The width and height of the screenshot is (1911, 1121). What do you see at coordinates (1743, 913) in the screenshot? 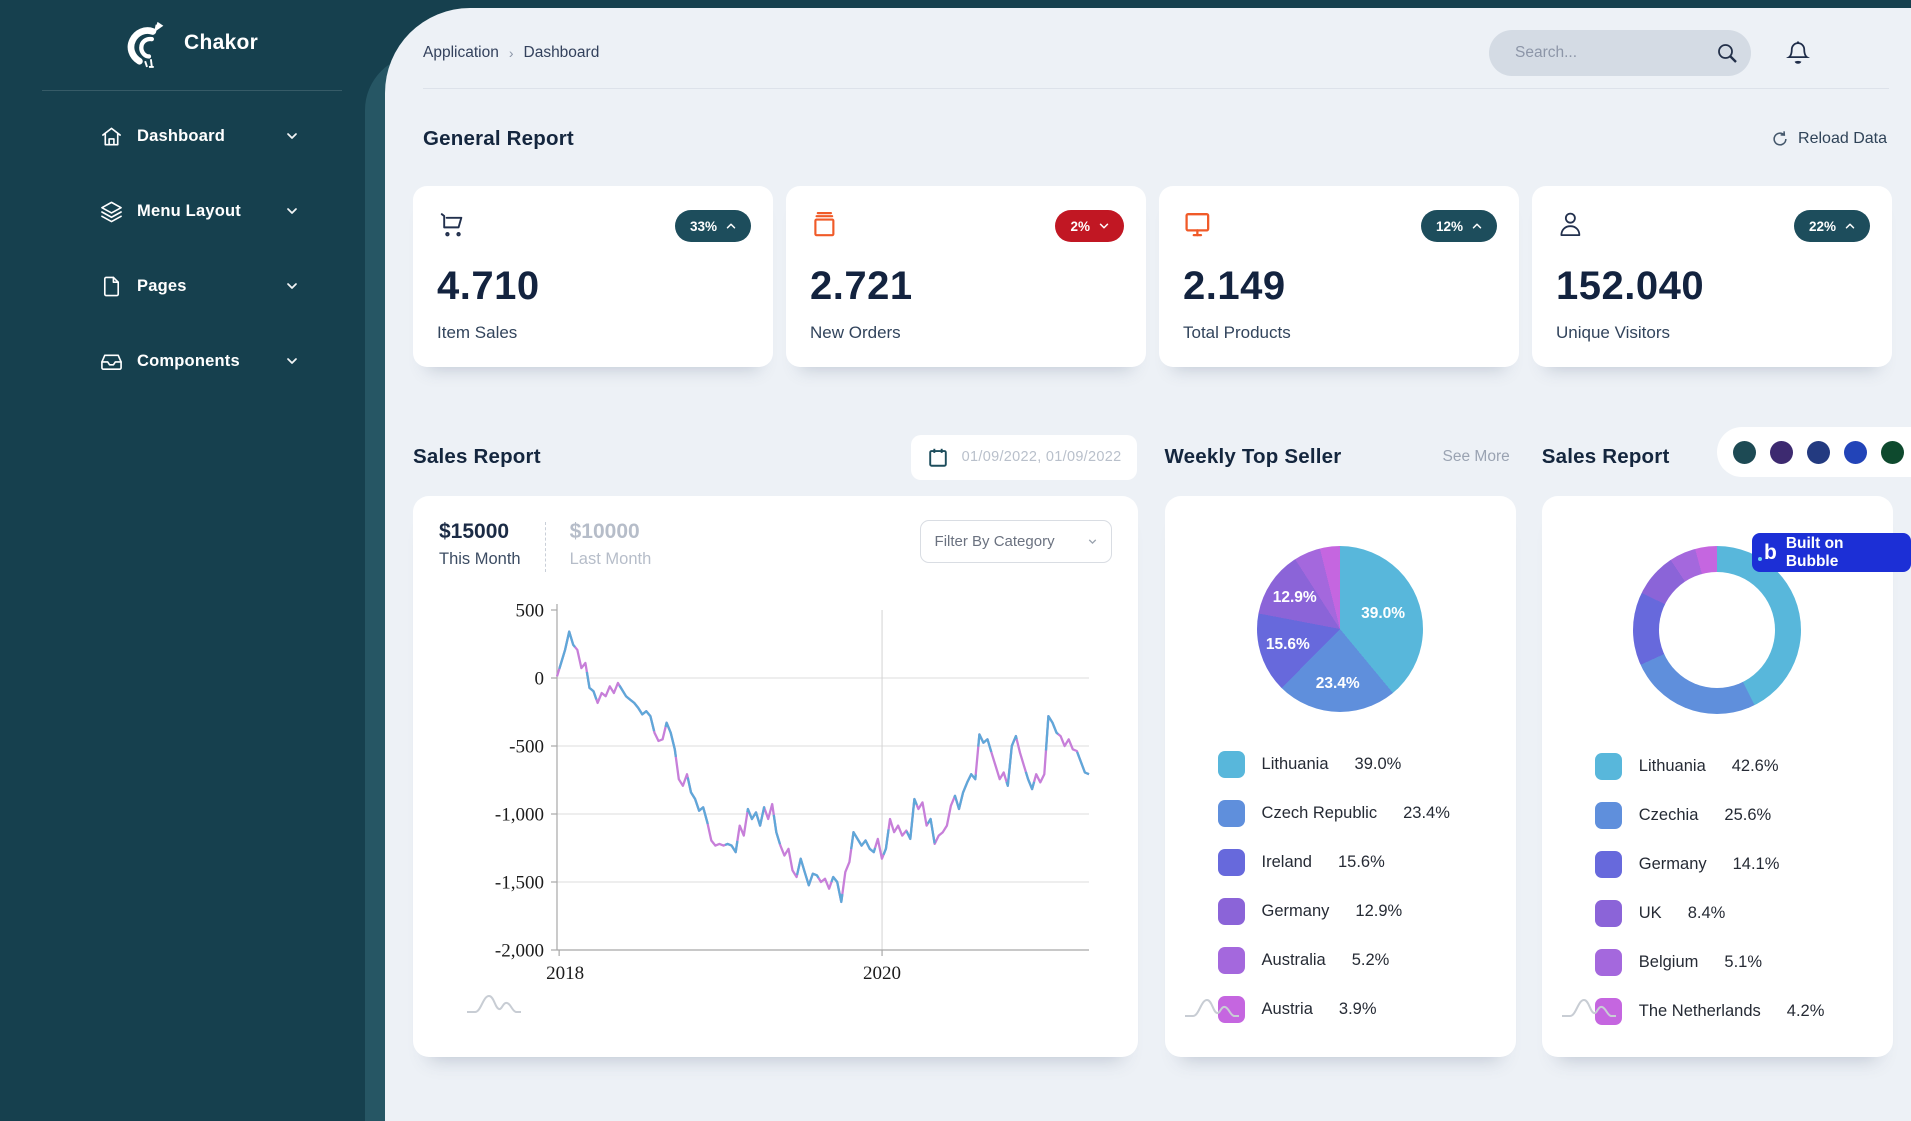
I see `legend-item-uk: UK 8.4%` at bounding box center [1743, 913].